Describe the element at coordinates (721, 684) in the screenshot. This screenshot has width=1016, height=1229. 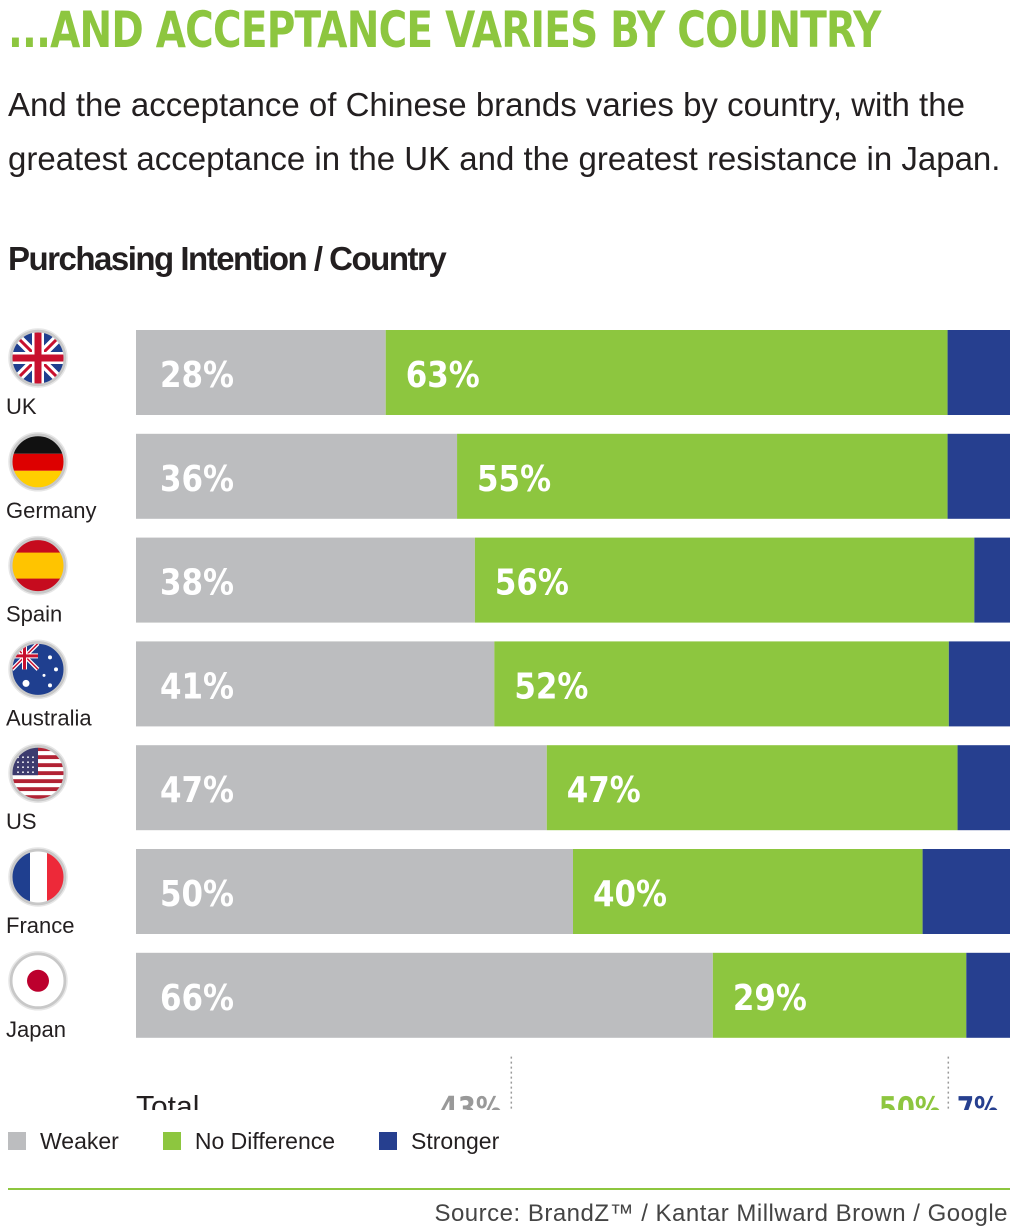
I see `bar-no-difference-australia` at that location.